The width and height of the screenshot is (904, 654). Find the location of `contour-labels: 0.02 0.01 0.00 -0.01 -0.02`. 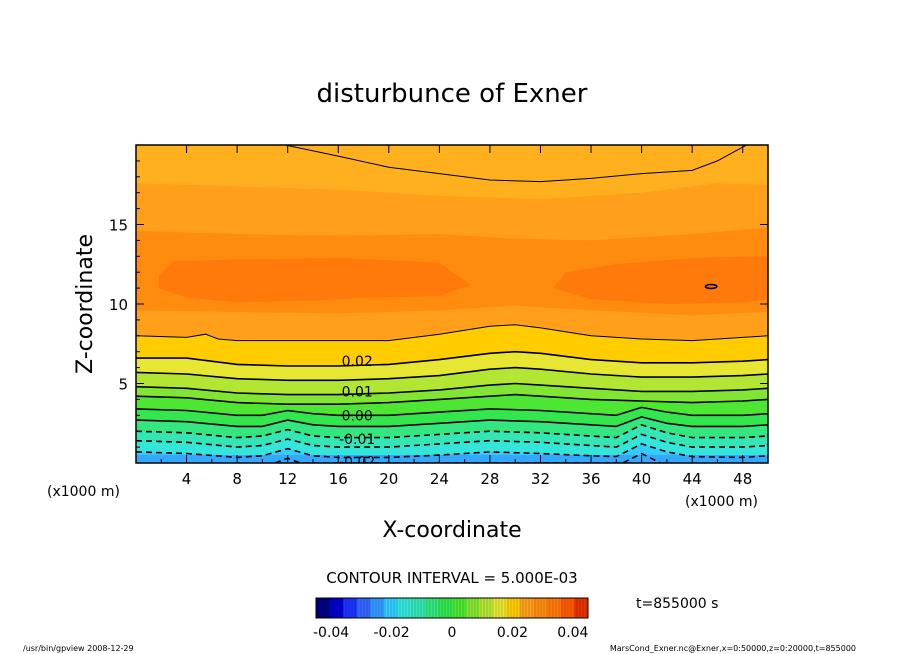

contour-labels: 0.02 0.01 0.00 -0.01 -0.02 is located at coordinates (357, 412).